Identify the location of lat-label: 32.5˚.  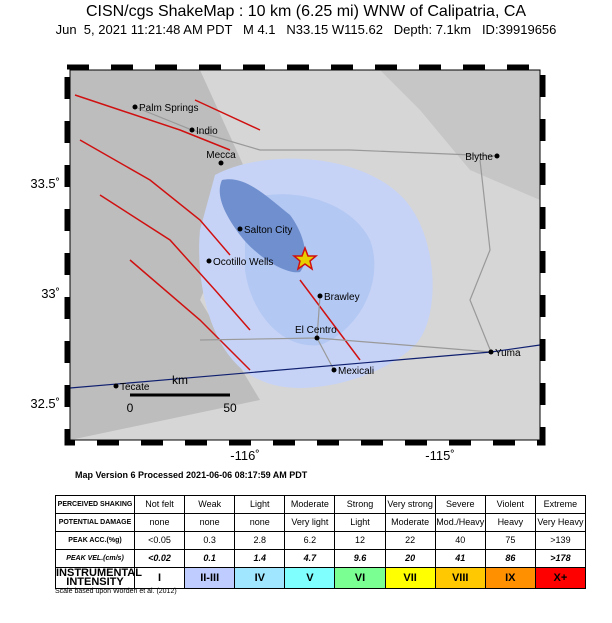
(45, 403).